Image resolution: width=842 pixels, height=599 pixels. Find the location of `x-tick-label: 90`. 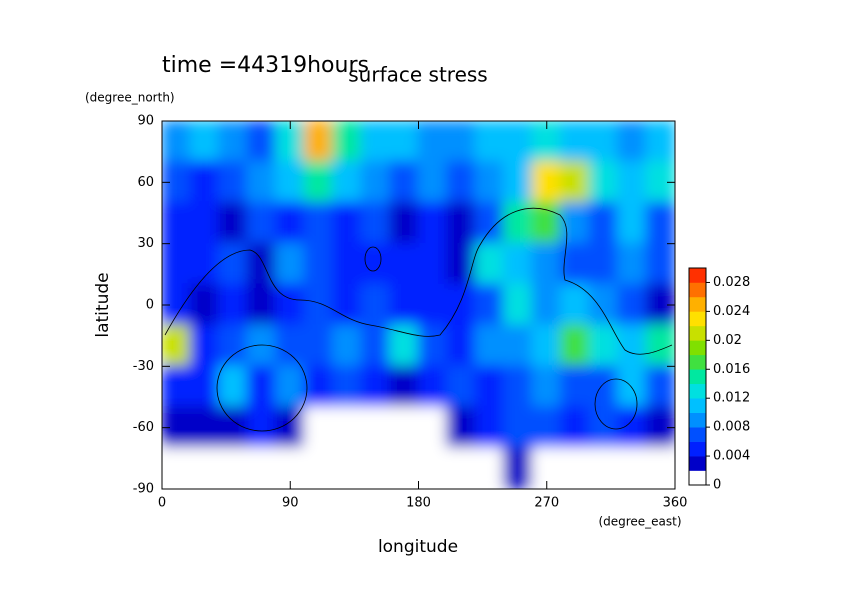

x-tick-label: 90 is located at coordinates (290, 503).